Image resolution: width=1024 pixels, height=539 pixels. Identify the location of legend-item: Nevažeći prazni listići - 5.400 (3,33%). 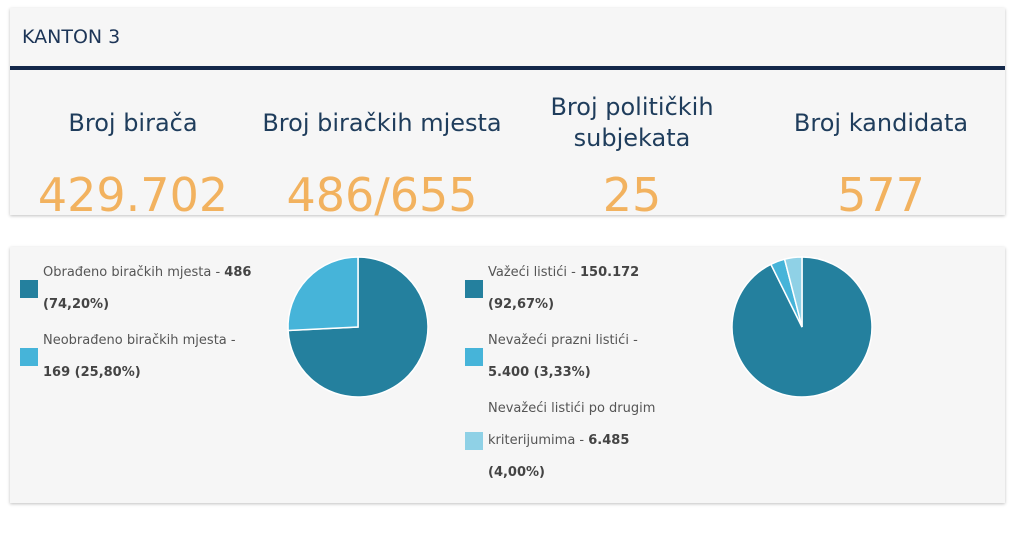
(566, 357).